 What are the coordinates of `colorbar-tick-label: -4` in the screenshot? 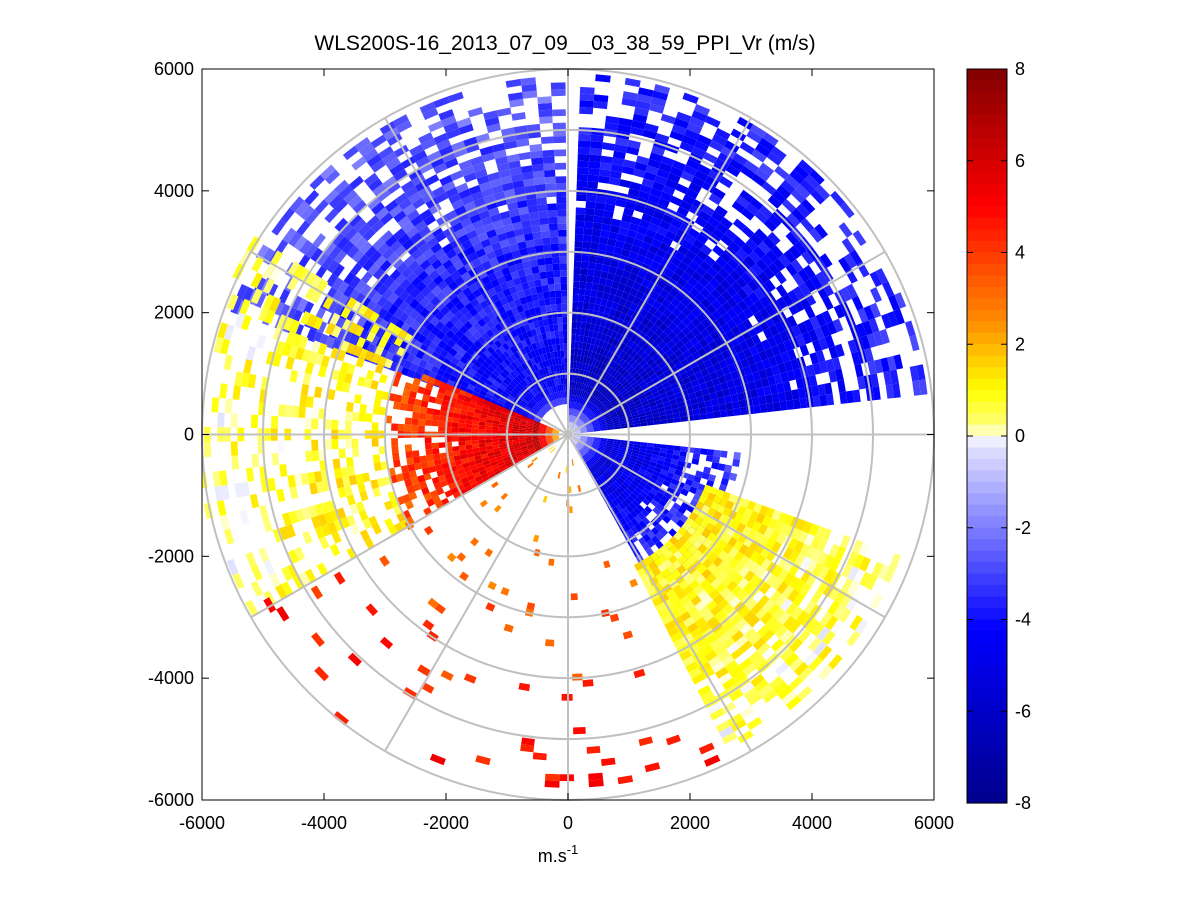 It's located at (1023, 620).